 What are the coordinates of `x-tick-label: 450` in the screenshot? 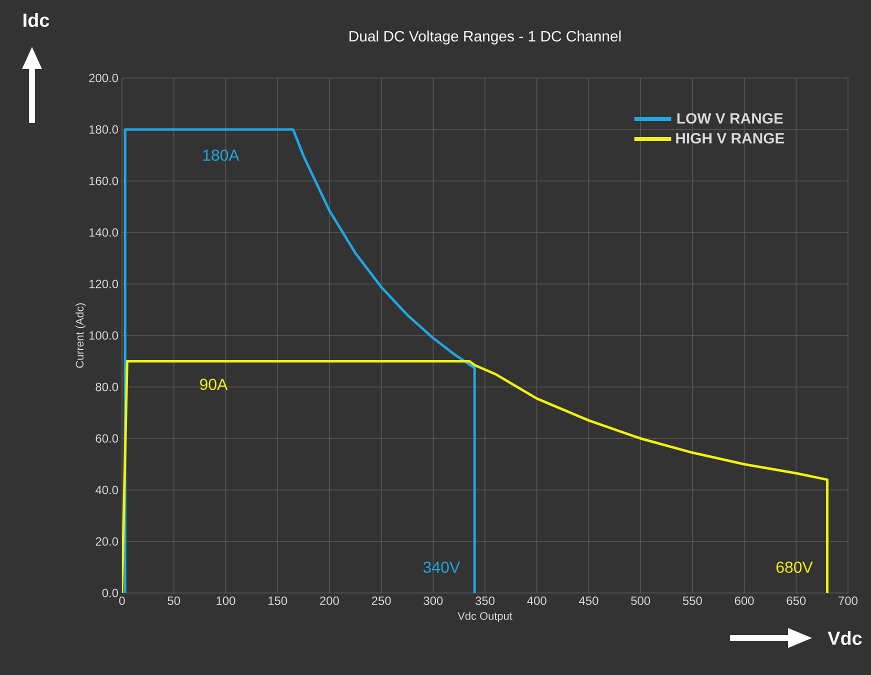 It's located at (588, 600).